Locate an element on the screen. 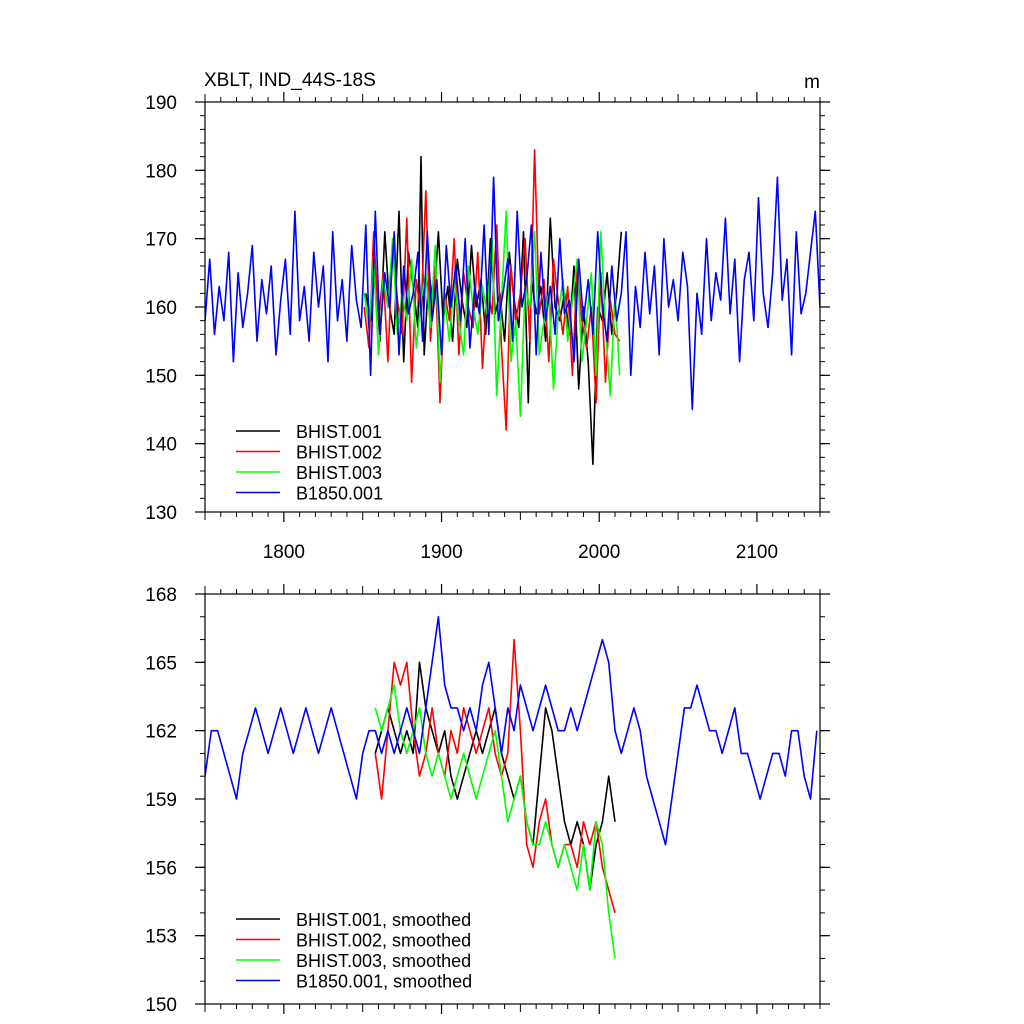 This screenshot has height=1024, width=1024. top-ytick-label: 160 is located at coordinates (161, 308).